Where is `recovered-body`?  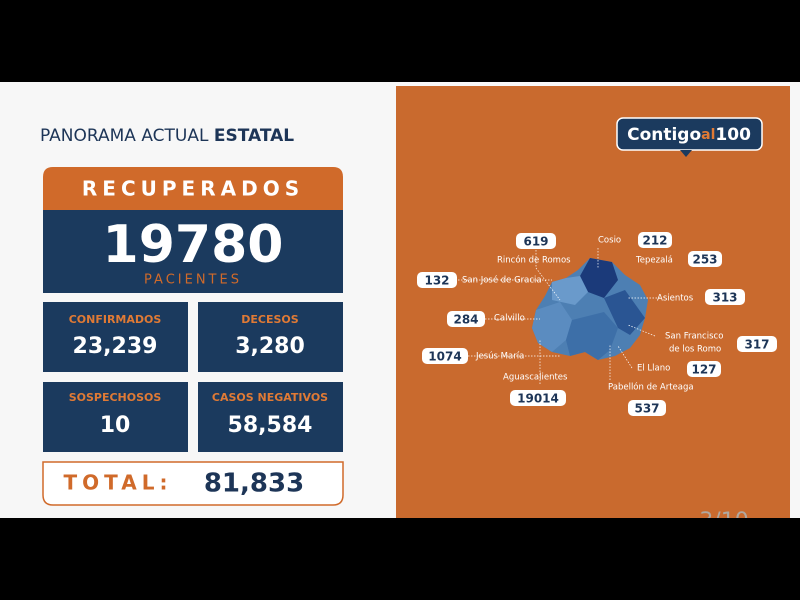
recovered-body is located at coordinates (193, 251).